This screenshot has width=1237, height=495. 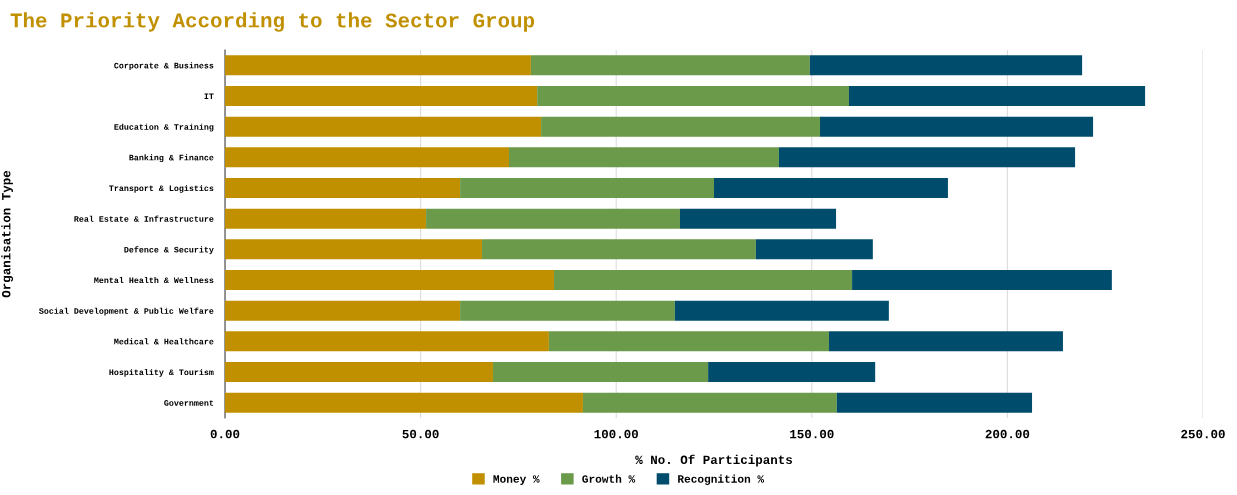 What do you see at coordinates (609, 478) in the screenshot?
I see `legend-label: Growth %` at bounding box center [609, 478].